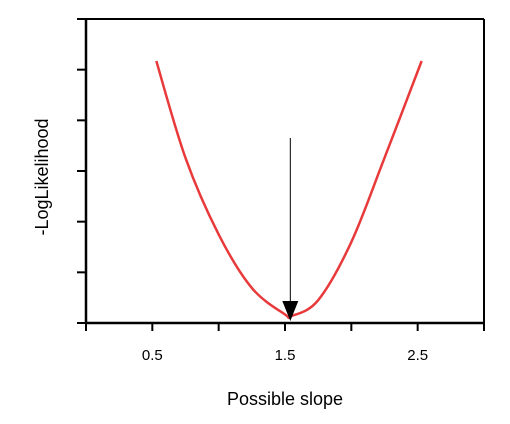  Describe the element at coordinates (42, 176) in the screenshot. I see `y-axis-label: -LogLikelihood` at that location.